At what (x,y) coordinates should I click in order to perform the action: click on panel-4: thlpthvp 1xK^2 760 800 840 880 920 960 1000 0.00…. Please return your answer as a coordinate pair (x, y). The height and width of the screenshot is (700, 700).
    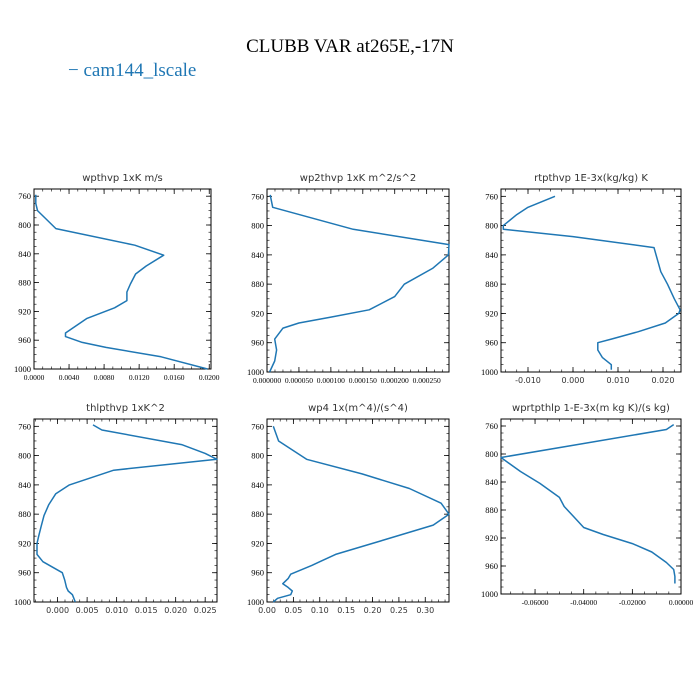
    Looking at the image, I should click on (116, 509).